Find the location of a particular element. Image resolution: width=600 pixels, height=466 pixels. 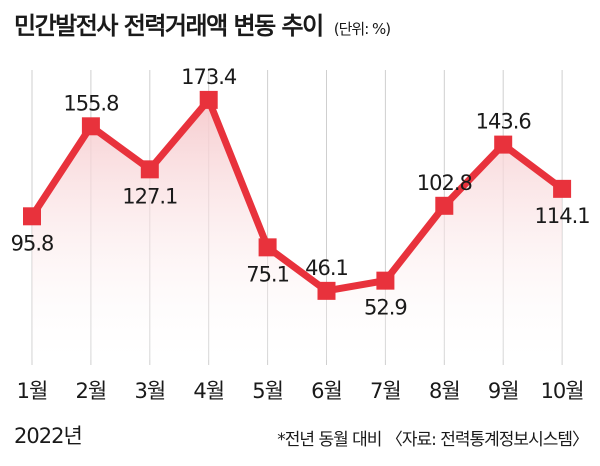

x-tick-4: 4월 is located at coordinates (208, 391).